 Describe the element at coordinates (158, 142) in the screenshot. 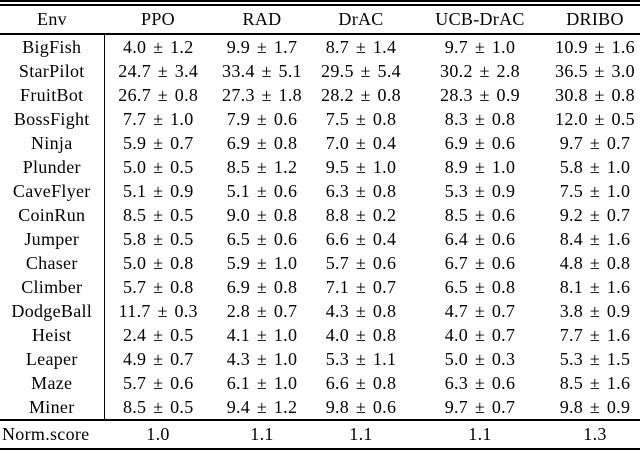

I see `score-cell-ppo: 5.9 ± 0.7` at that location.